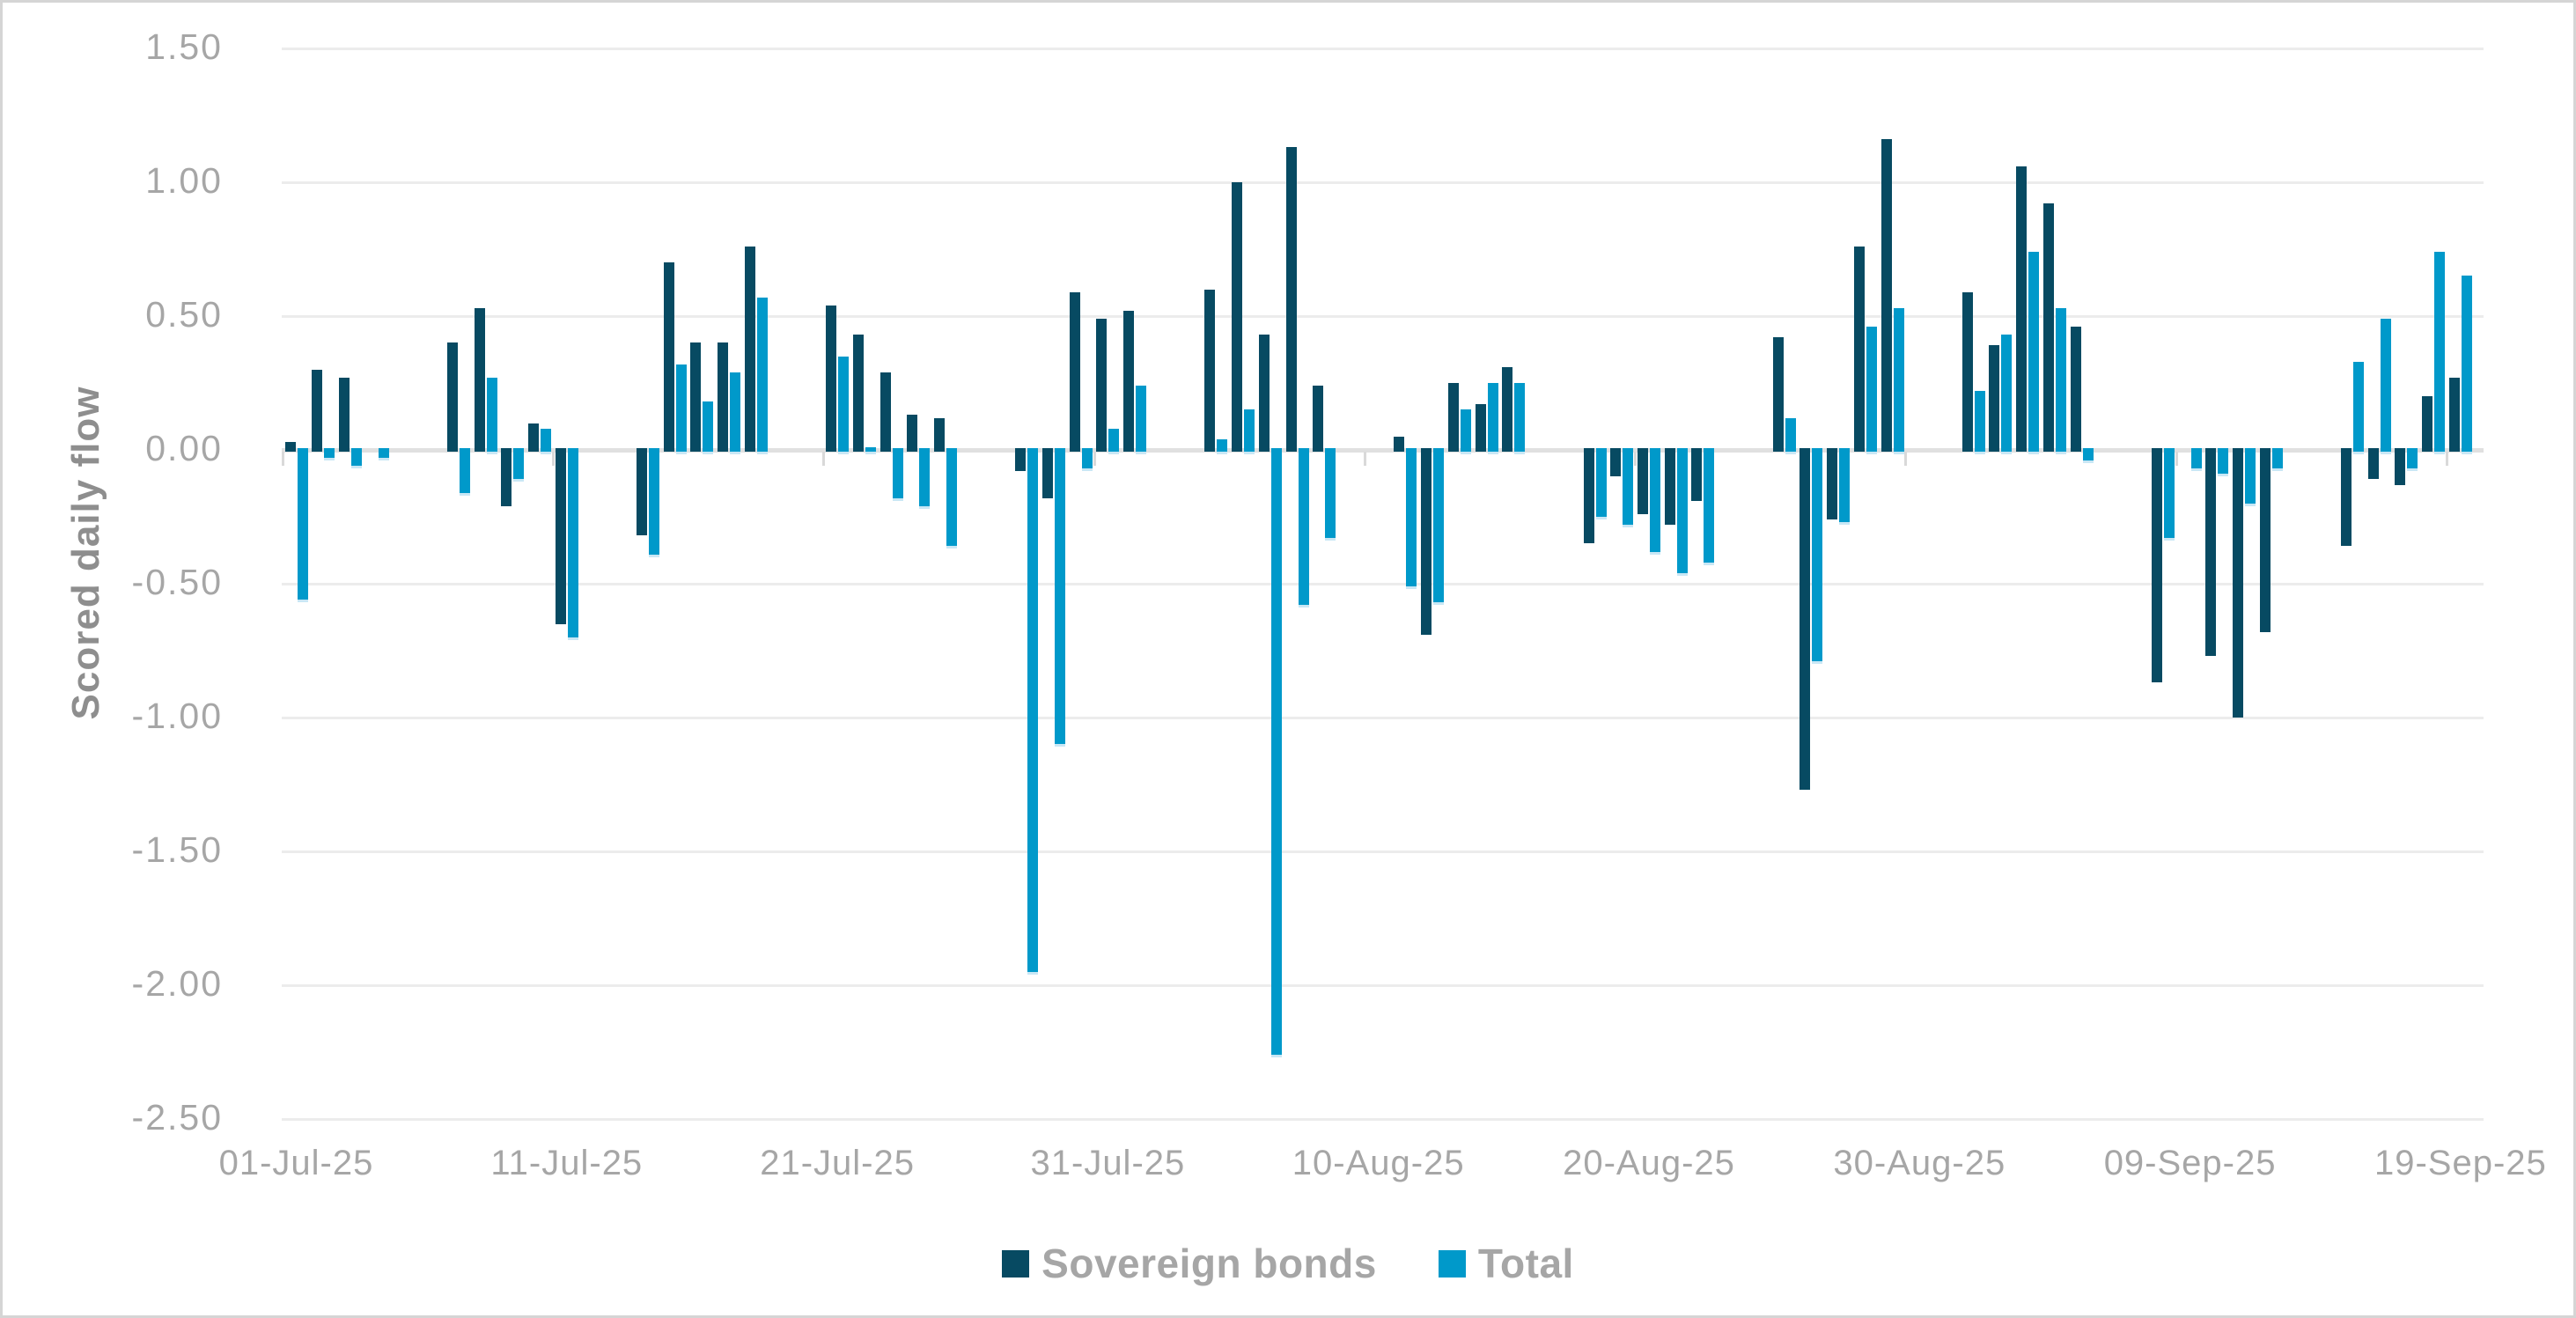 The width and height of the screenshot is (2576, 1318). I want to click on x-tick-label: 19-Sep-25, so click(2461, 1163).